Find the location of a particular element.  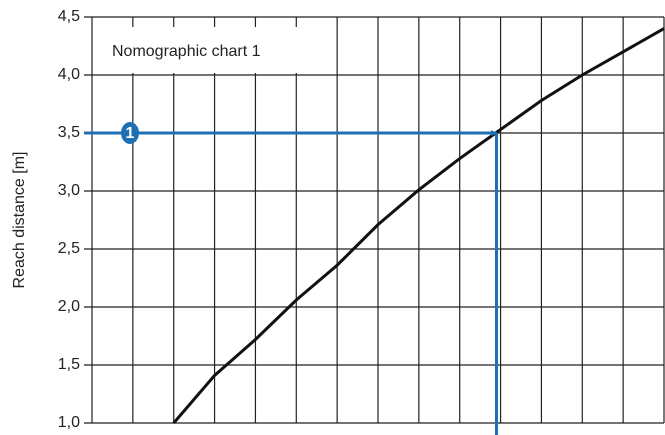

y-tick-label: 1,0 is located at coordinates (69, 422).